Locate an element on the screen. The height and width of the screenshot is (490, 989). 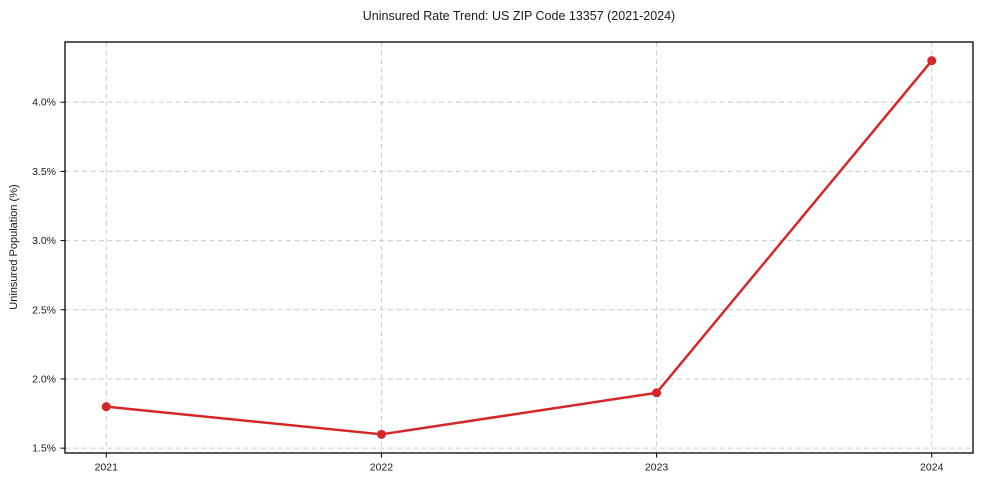
y-tick-label: 3.5% is located at coordinates (44, 172).